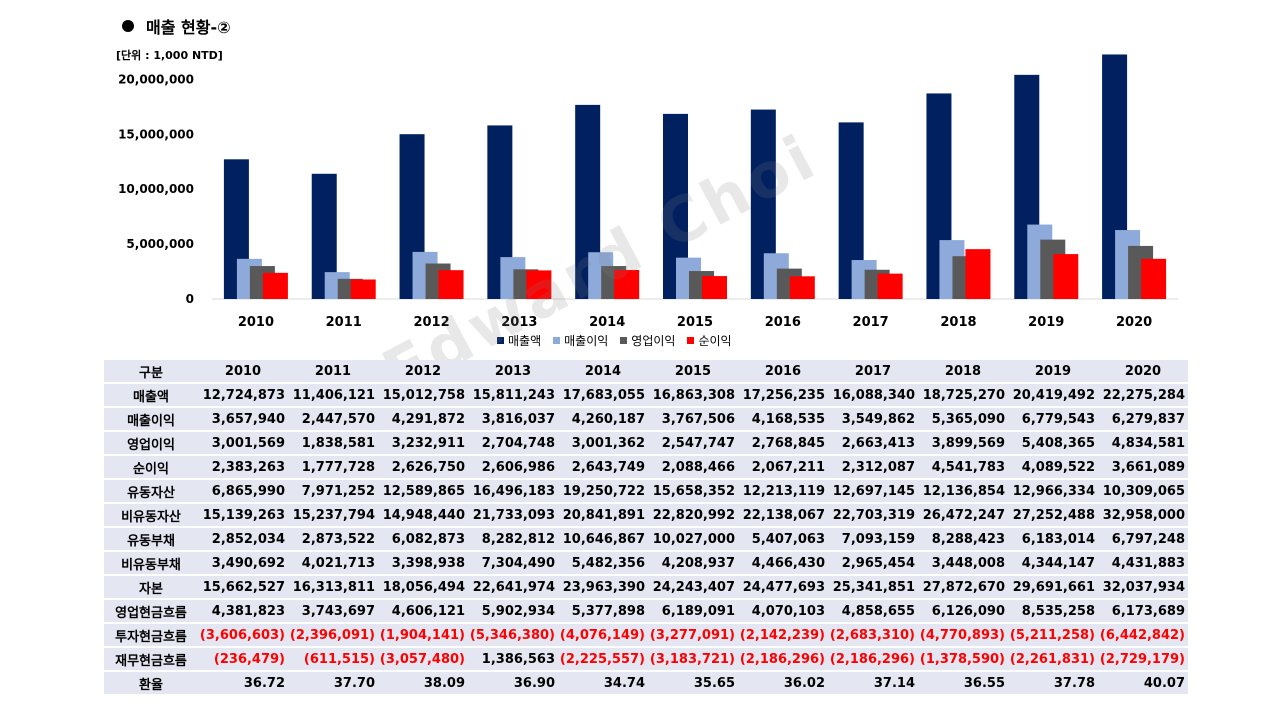 The width and height of the screenshot is (1280, 720). What do you see at coordinates (151, 444) in the screenshot?
I see `row-label: 영업이익` at bounding box center [151, 444].